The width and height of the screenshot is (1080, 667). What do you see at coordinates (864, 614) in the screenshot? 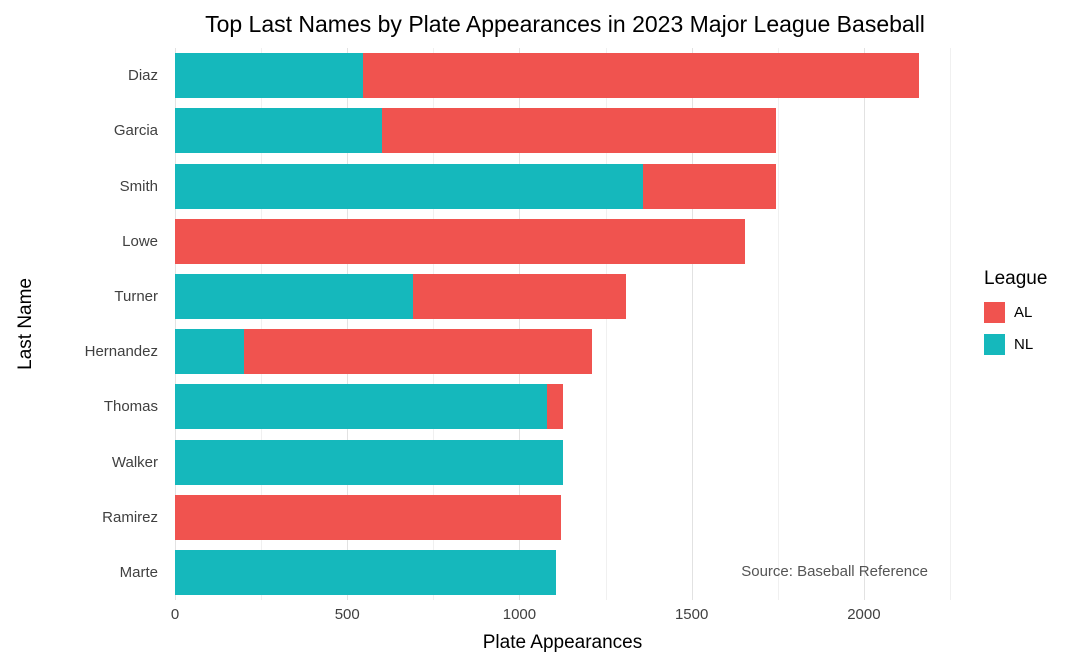
I see `x-tick-label: 2000` at bounding box center [864, 614].